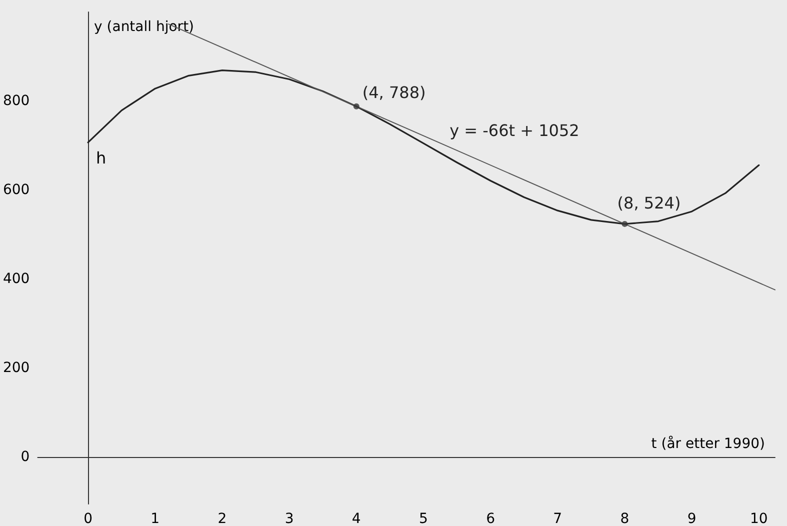 The width and height of the screenshot is (787, 526). Describe the element at coordinates (16, 190) in the screenshot. I see `y-tick-label: 600` at that location.